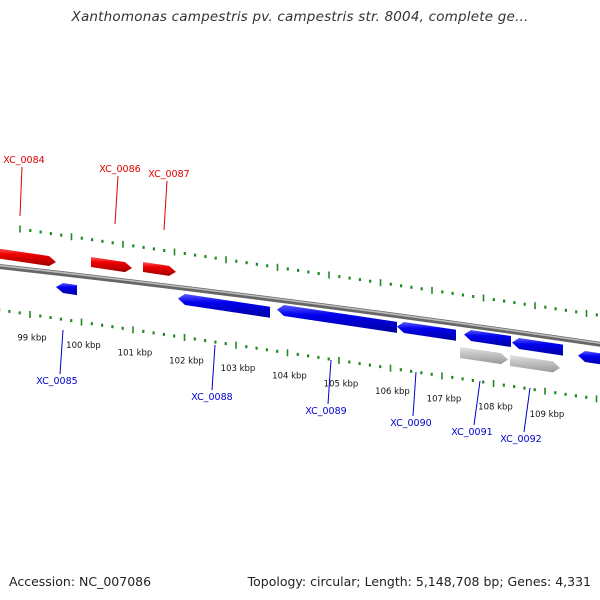 The image size is (600, 600). What do you see at coordinates (159, 269) in the screenshot?
I see `gene-XC_0087-arrow` at bounding box center [159, 269].